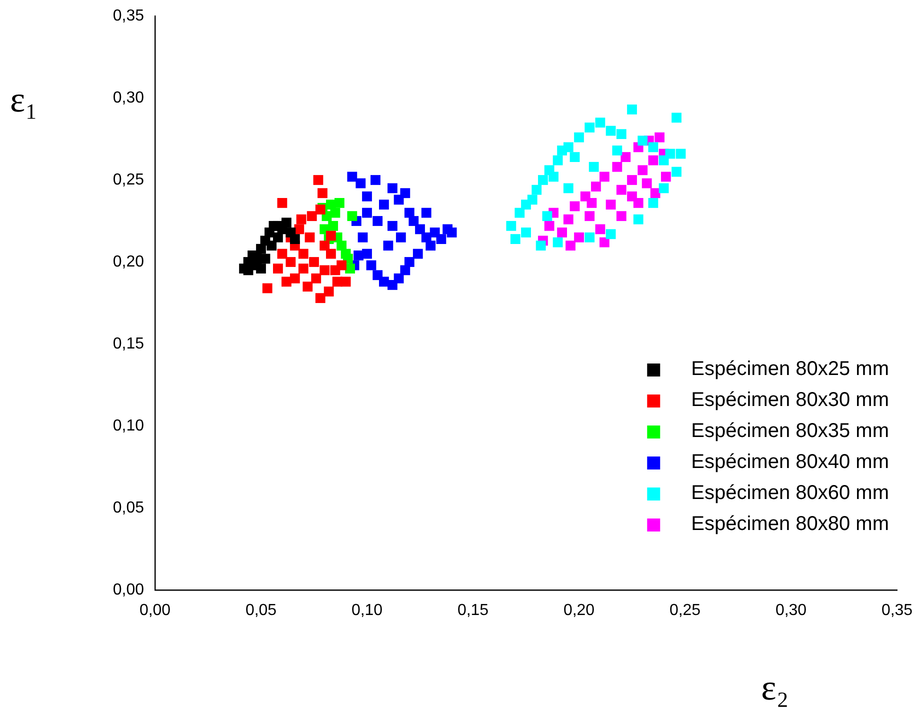  What do you see at coordinates (897, 611) in the screenshot?
I see `x-tick-label: 0,35` at bounding box center [897, 611].